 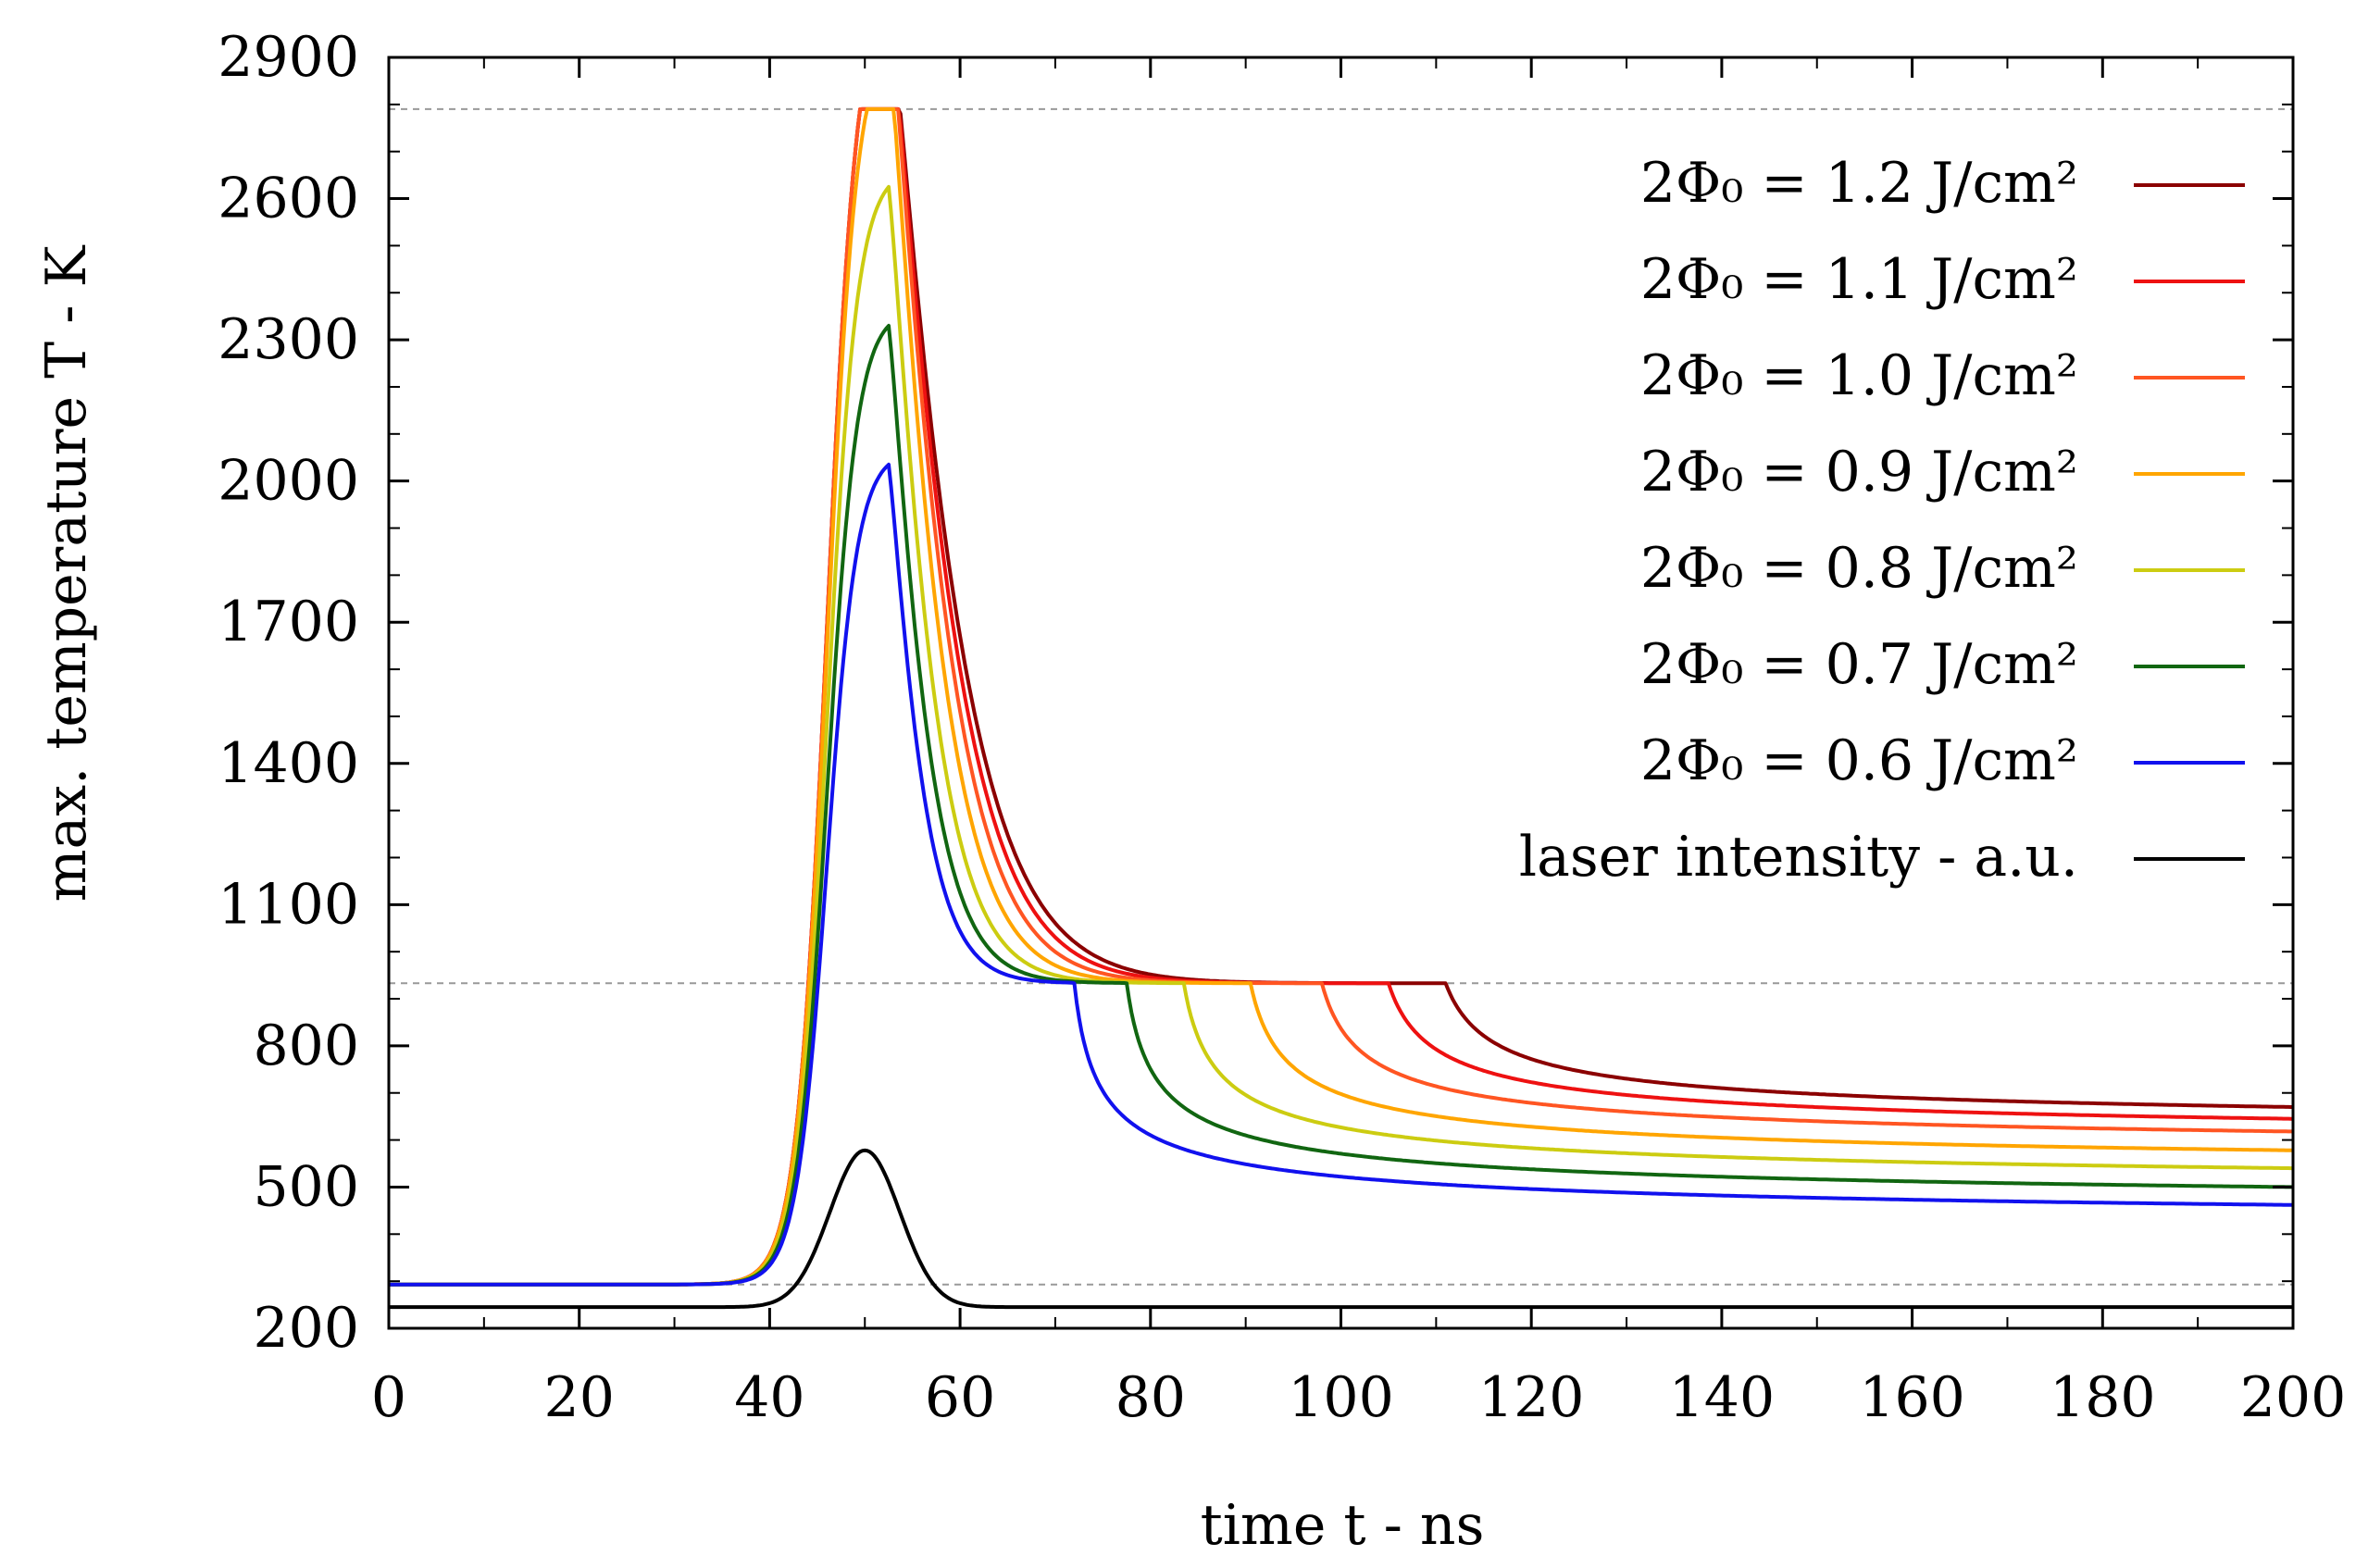 I want to click on x-tick-label: 160, so click(x=1912, y=1397).